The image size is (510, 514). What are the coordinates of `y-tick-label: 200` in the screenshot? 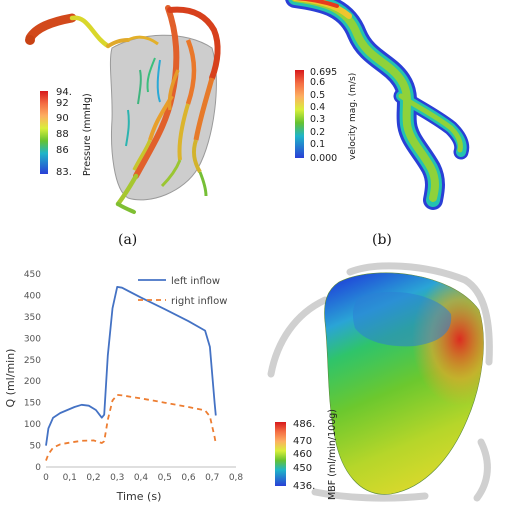 It's located at (32, 382).